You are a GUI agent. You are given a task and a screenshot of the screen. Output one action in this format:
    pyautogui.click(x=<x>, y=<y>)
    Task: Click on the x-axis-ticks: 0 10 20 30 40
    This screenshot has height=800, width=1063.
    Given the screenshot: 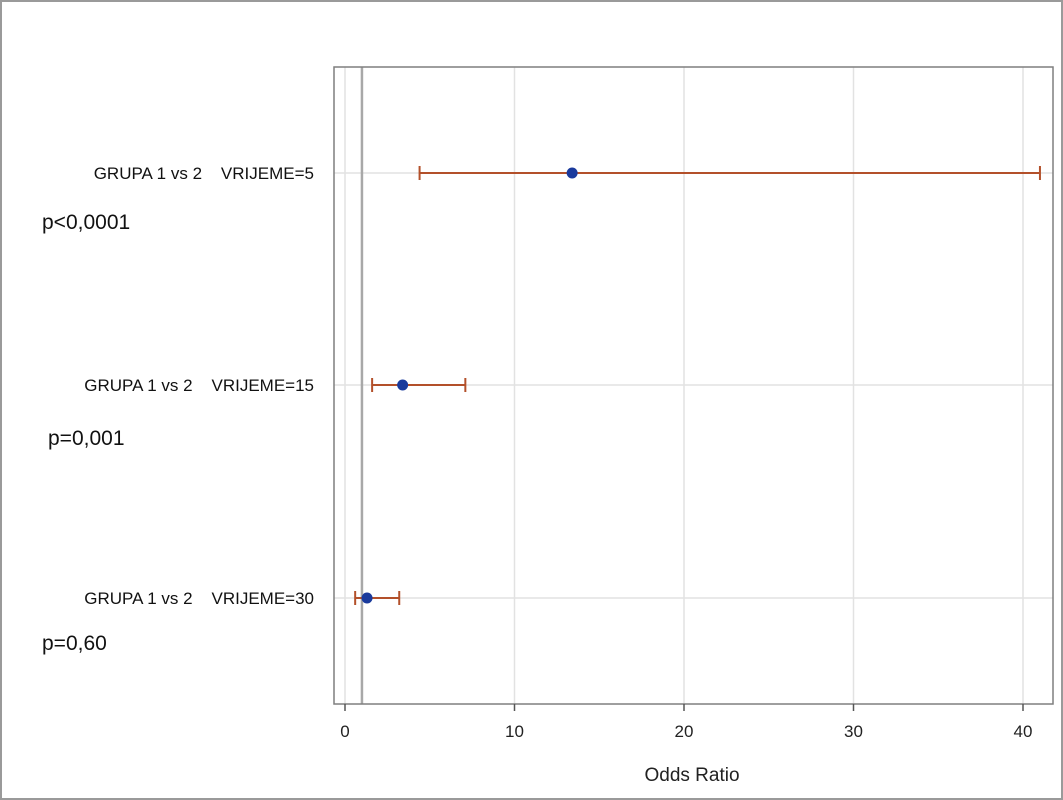 What is the action you would take?
    pyautogui.click(x=686, y=722)
    